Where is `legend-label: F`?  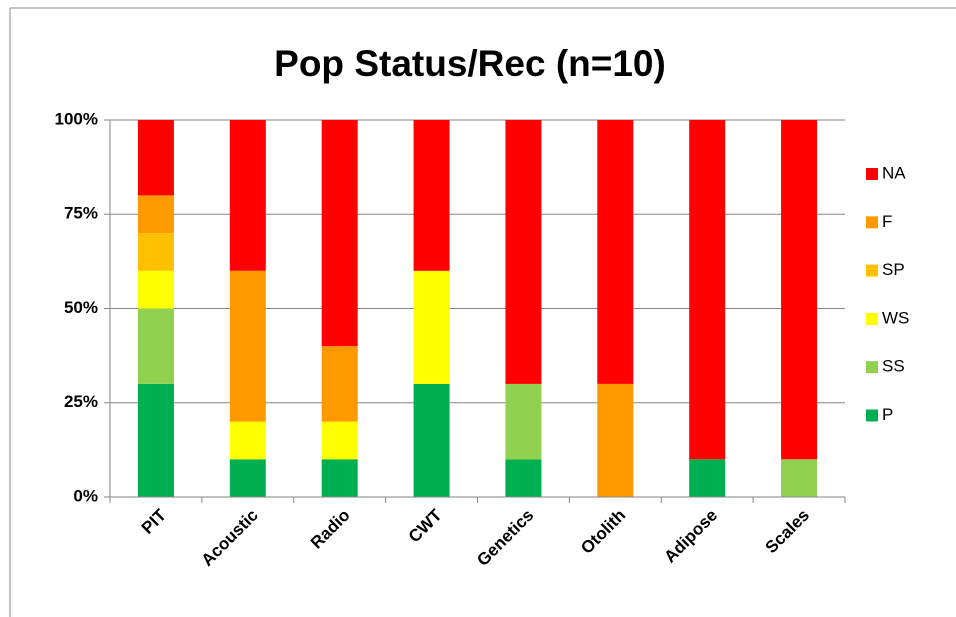
legend-label: F is located at coordinates (887, 221).